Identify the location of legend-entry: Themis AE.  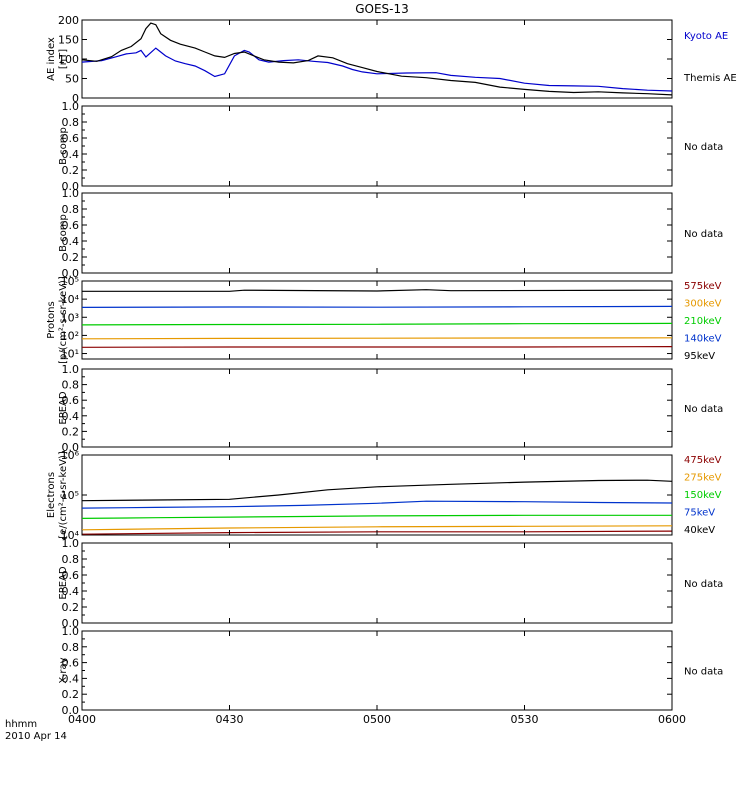
(710, 78).